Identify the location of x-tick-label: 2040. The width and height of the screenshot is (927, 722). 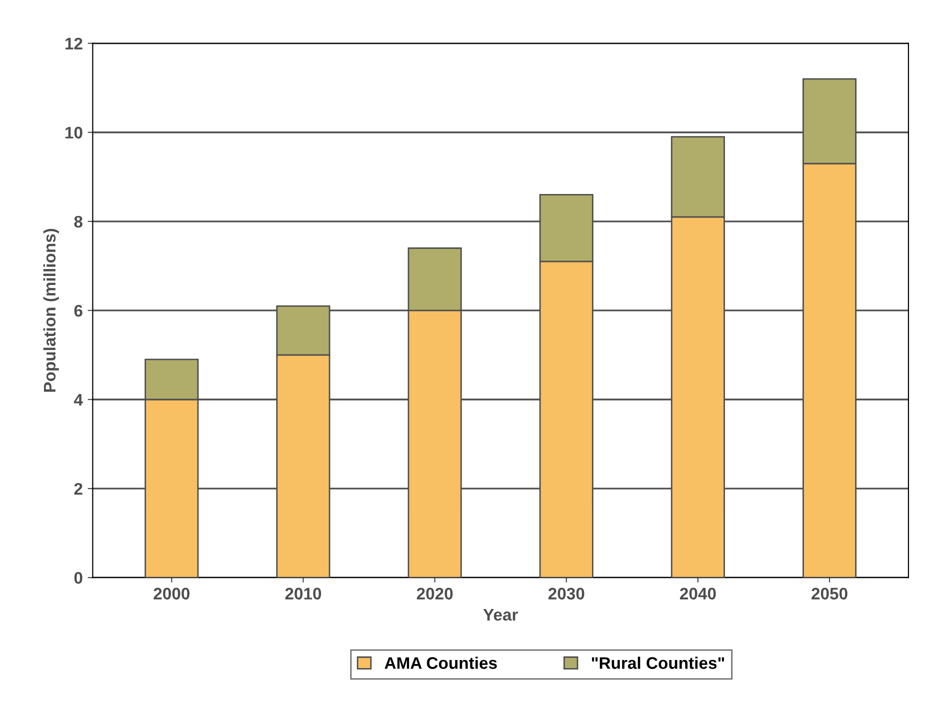
(698, 594).